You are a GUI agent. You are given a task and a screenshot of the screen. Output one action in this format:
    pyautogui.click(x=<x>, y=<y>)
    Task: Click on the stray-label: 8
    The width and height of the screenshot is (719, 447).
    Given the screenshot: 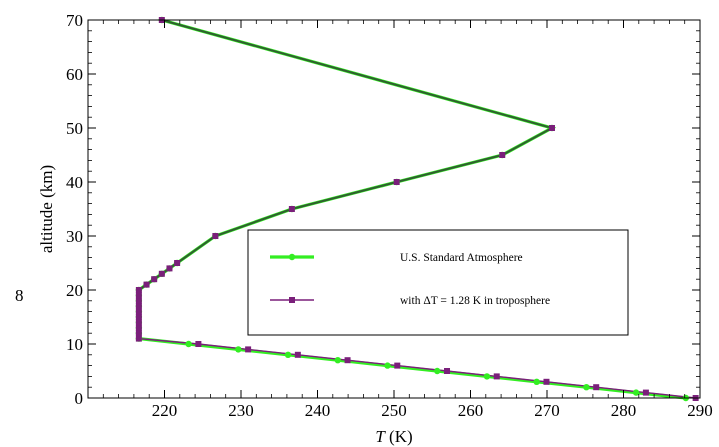 What is the action you would take?
    pyautogui.click(x=19, y=295)
    